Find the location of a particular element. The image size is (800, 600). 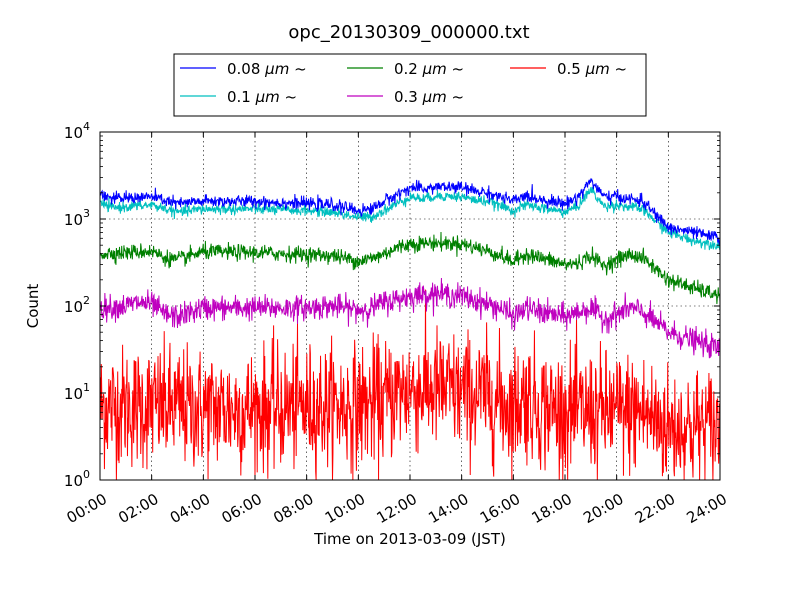

y-tick-label: 10⁴ is located at coordinates (77, 131).